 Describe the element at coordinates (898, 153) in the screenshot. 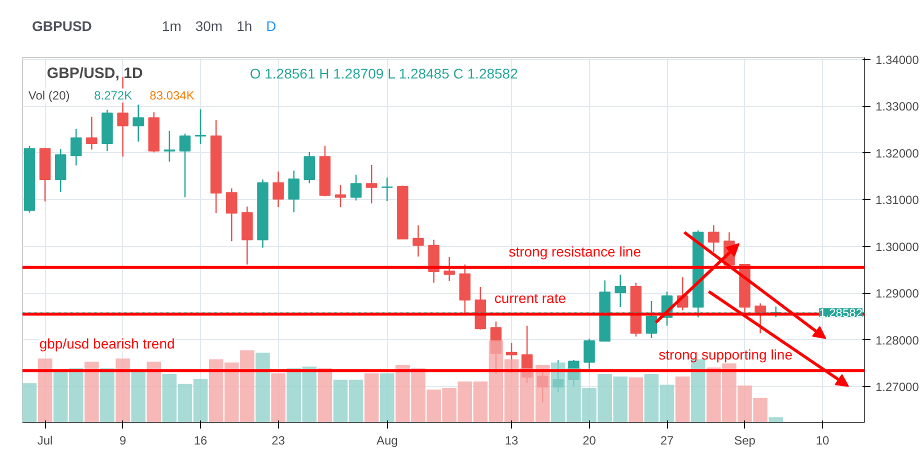

I see `y-tick-label: 1.32000` at that location.